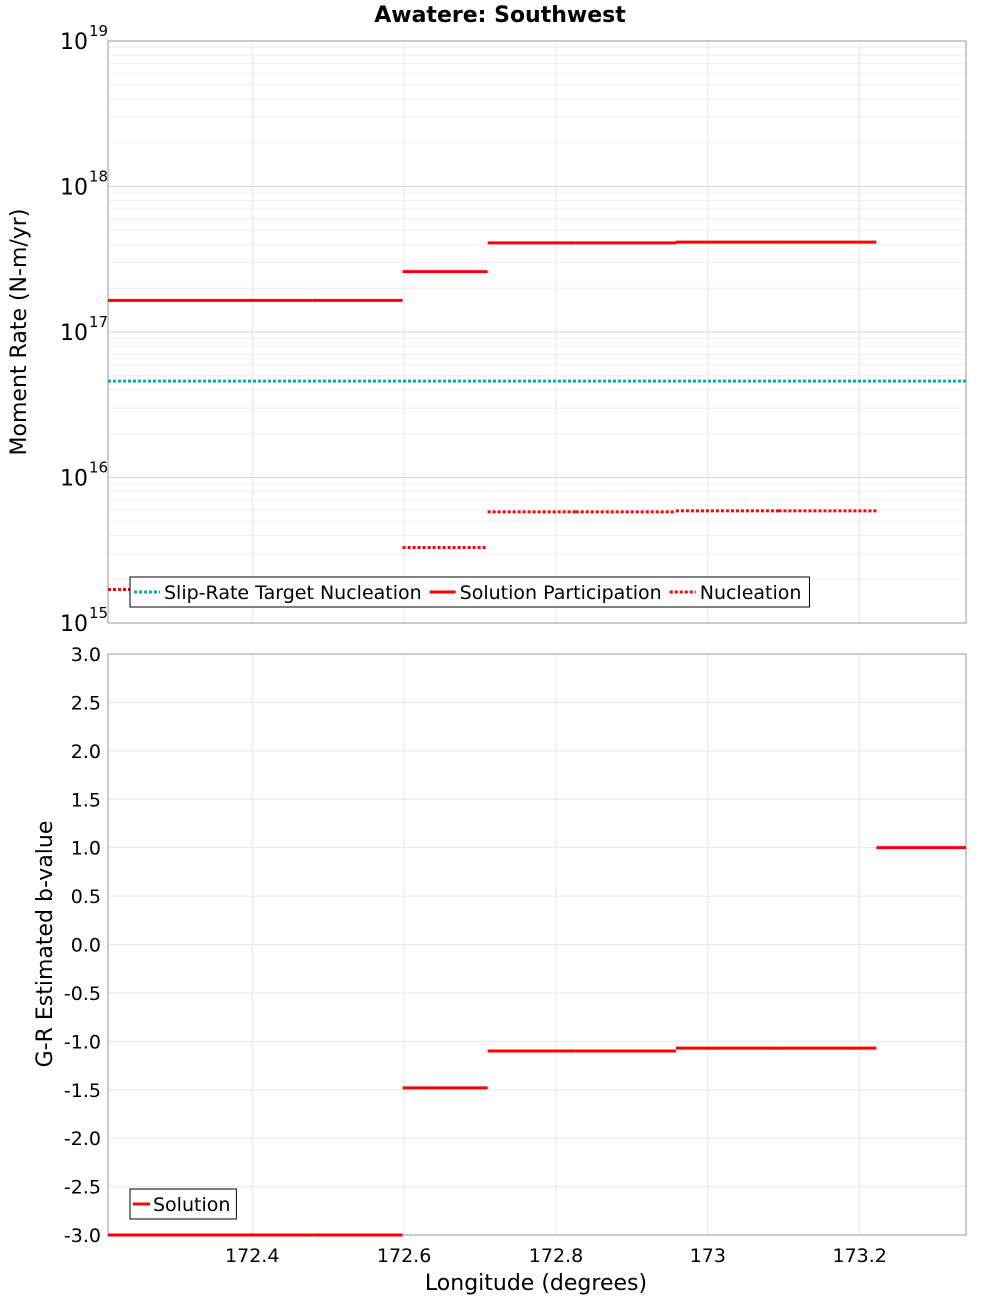 The height and width of the screenshot is (1300, 1000). What do you see at coordinates (293, 593) in the screenshot?
I see `legend-label: Slip-Rate Target Nucleation` at bounding box center [293, 593].